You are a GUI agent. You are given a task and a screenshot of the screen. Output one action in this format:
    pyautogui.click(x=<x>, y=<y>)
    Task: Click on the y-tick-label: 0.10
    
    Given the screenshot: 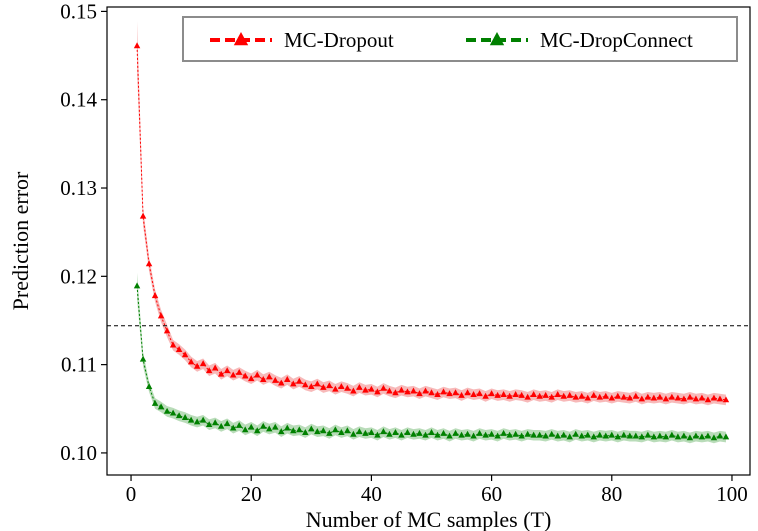 What is the action you would take?
    pyautogui.click(x=78, y=453)
    